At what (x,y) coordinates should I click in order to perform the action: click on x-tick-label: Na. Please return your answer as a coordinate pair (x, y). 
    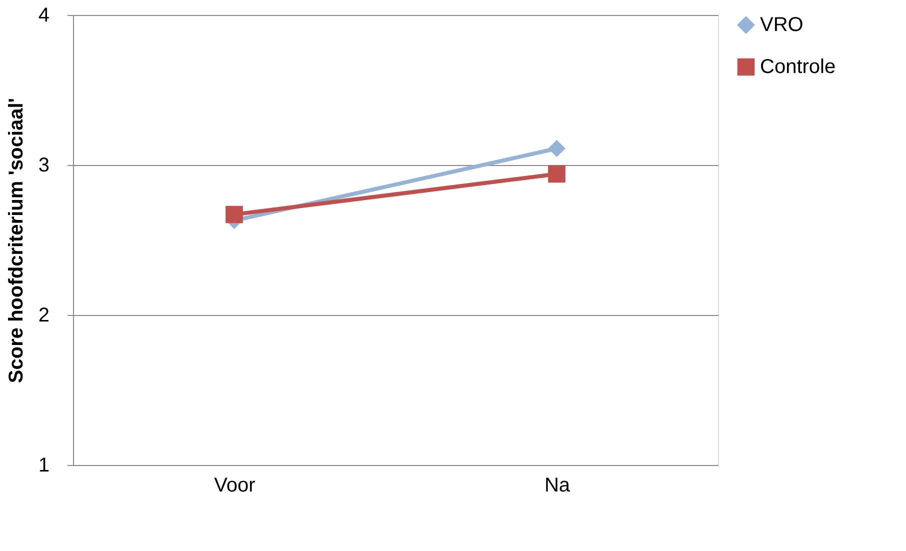
    Looking at the image, I should click on (557, 485).